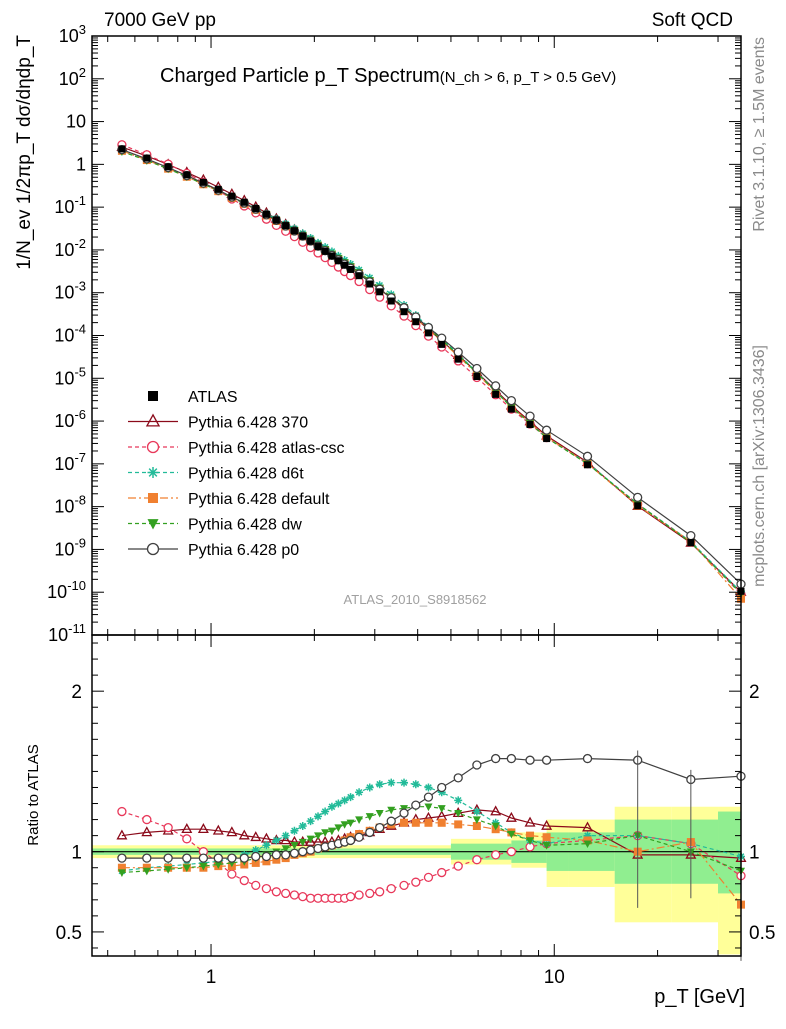 This screenshot has width=786, height=1029. I want to click on legend-label: Pythia 6.428 default, so click(259, 499).